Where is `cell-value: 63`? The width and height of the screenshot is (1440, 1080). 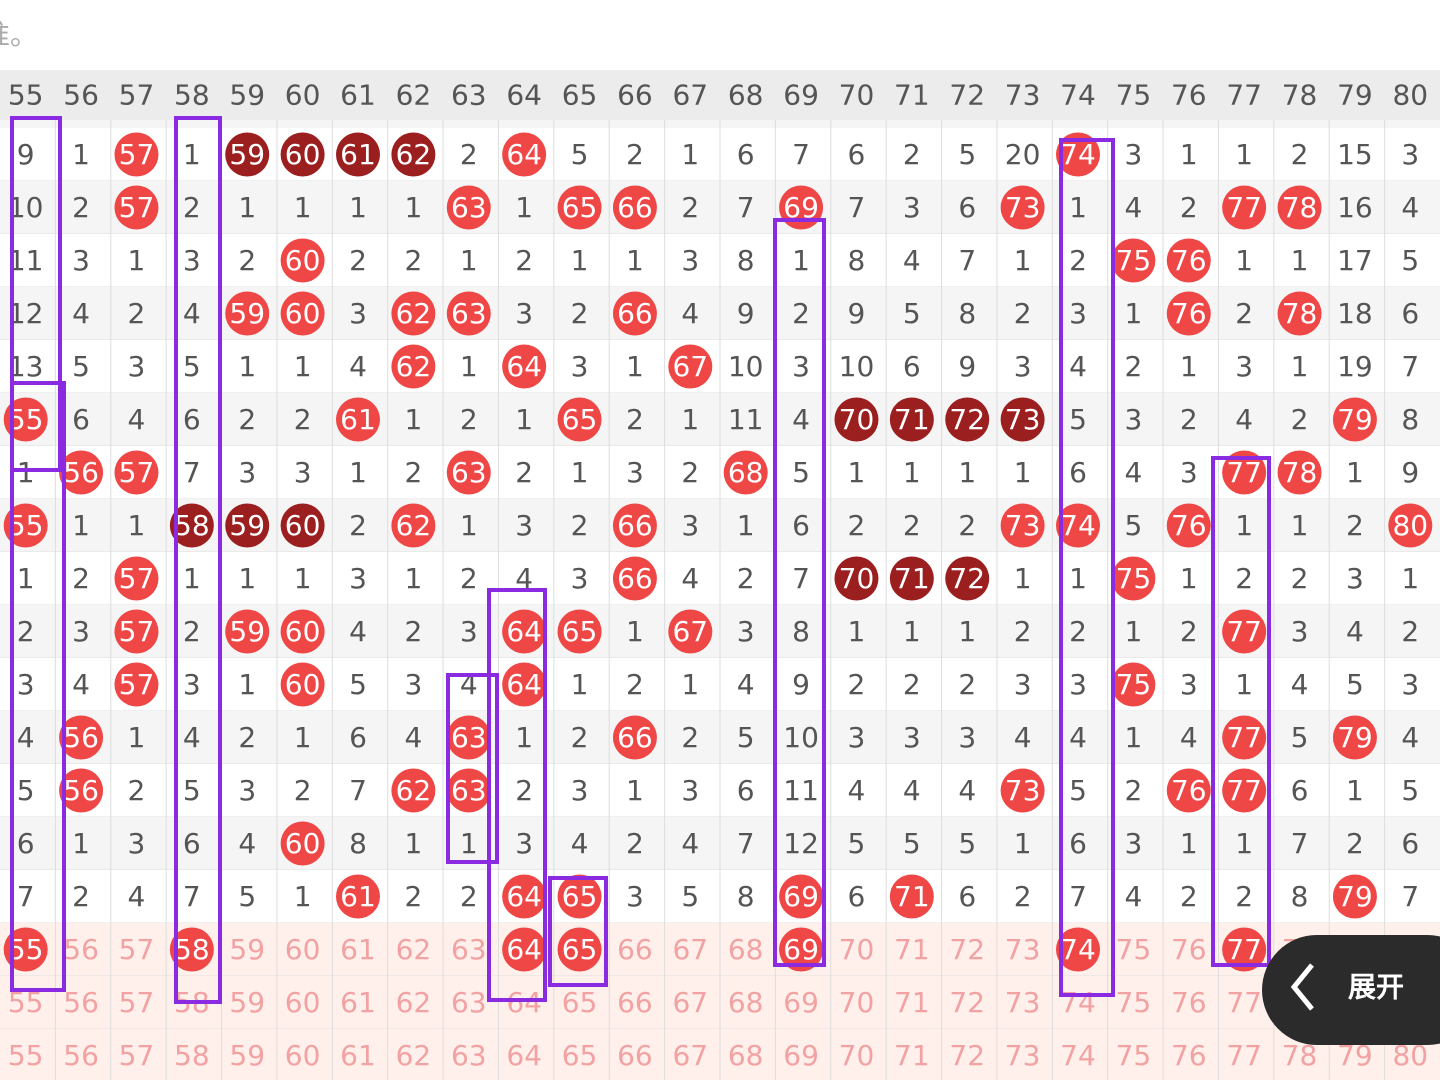 cell-value: 63 is located at coordinates (469, 949).